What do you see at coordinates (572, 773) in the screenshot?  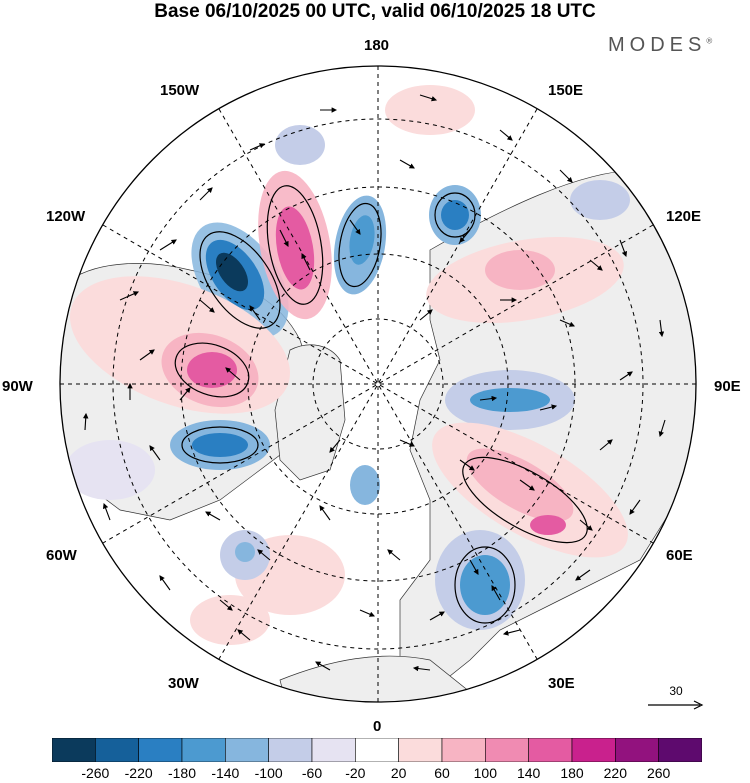 I see `colorbar-tick-label: 180` at bounding box center [572, 773].